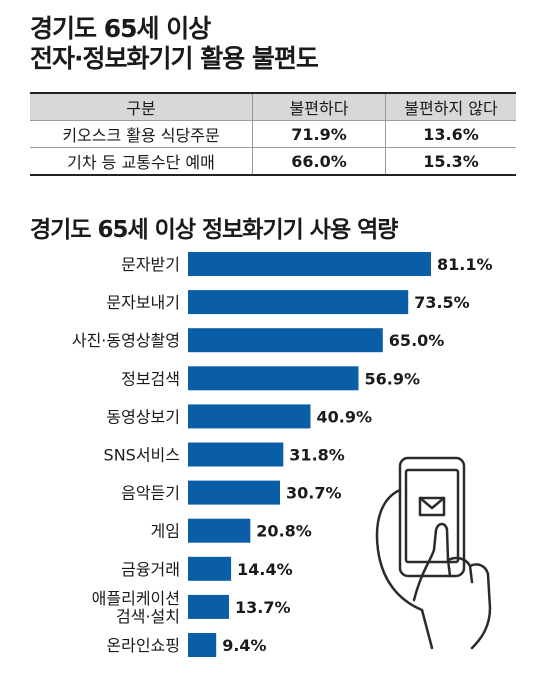  What do you see at coordinates (244, 645) in the screenshot?
I see `value-label: 9.4%` at bounding box center [244, 645].